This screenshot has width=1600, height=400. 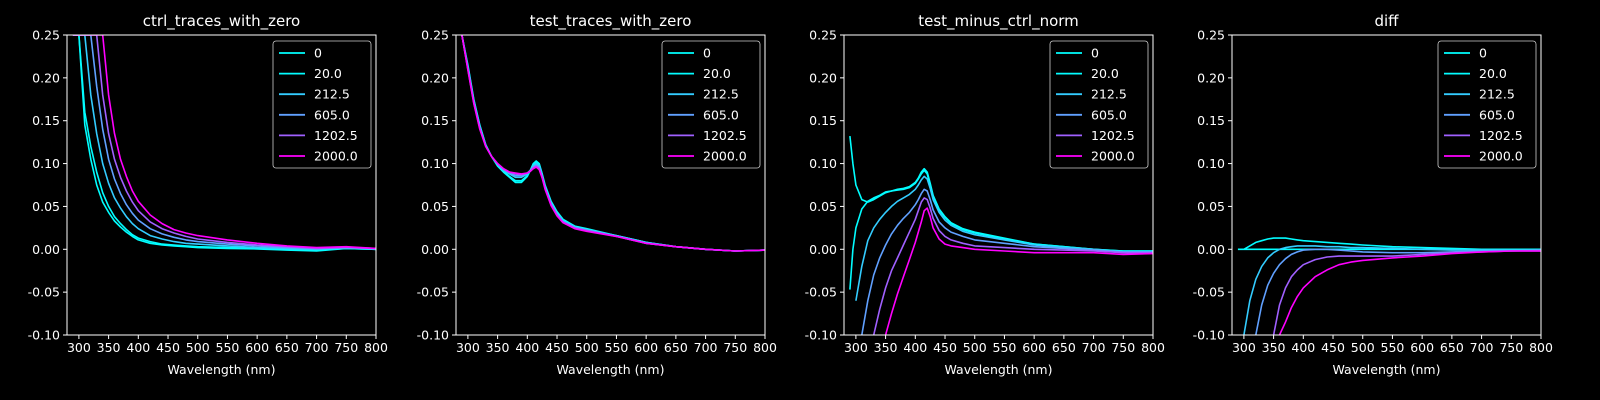 What do you see at coordinates (998, 21) in the screenshot?
I see `chart-title: test_minus_ctrl_norm` at bounding box center [998, 21].